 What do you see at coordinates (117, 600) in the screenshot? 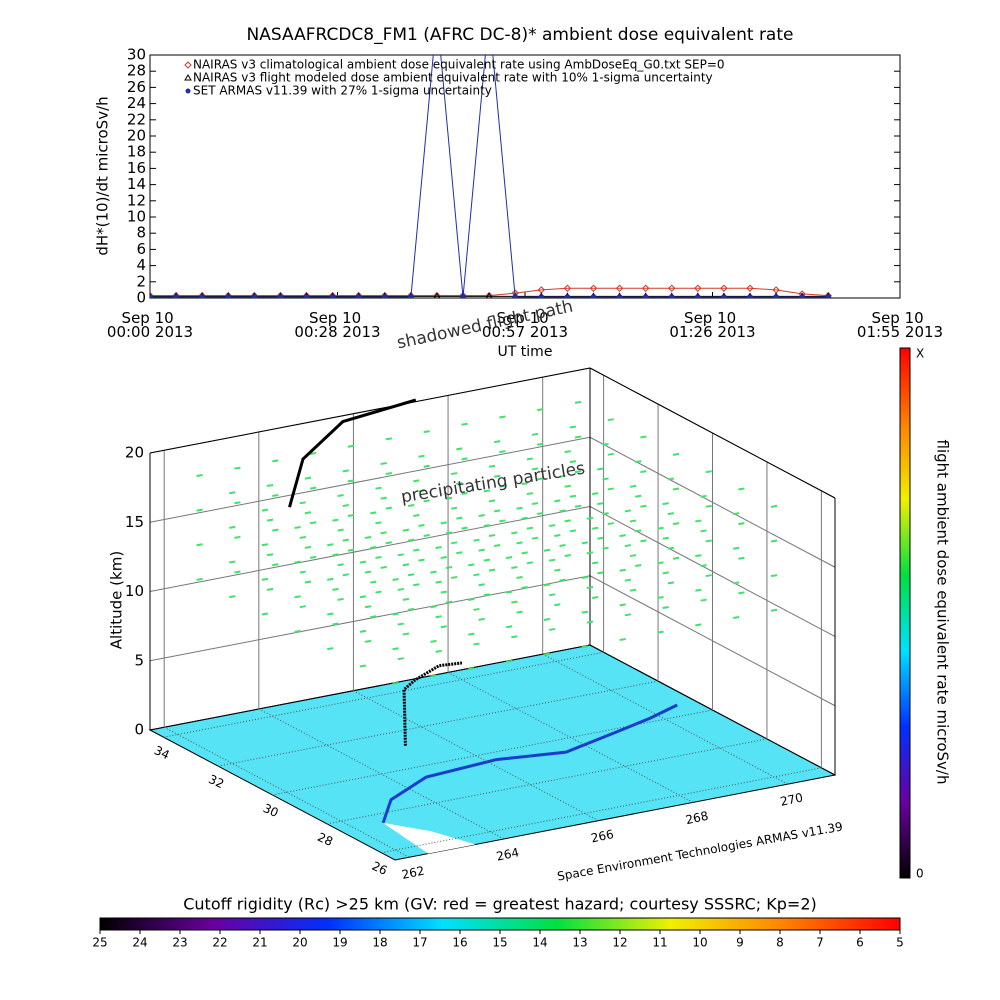
I see `z-axis-label: Altitude (km)` at bounding box center [117, 600].